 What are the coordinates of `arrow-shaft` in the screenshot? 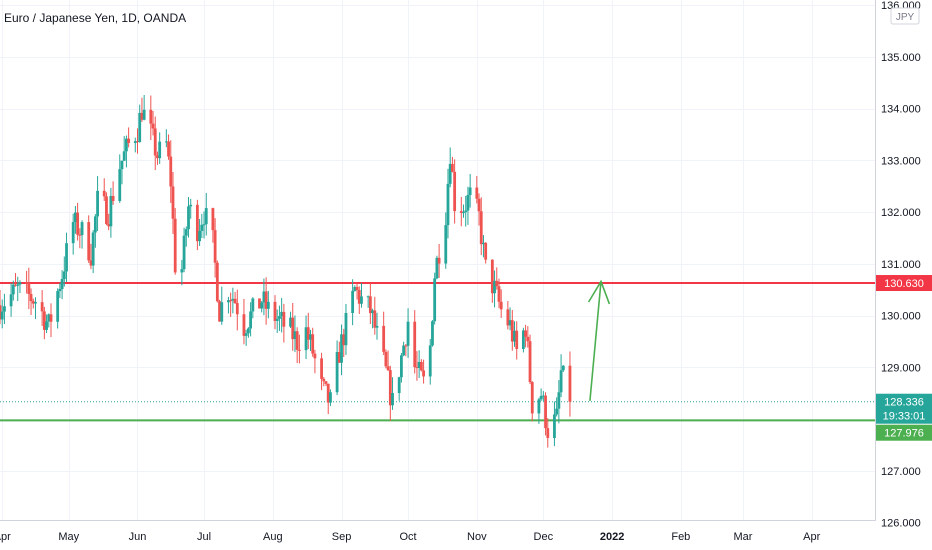 It's located at (595, 341).